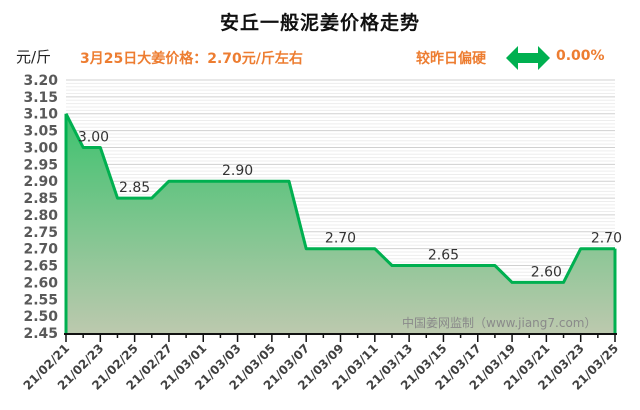 This screenshot has height=410, width=640. I want to click on y-tick-label: 3.05, so click(40, 132).